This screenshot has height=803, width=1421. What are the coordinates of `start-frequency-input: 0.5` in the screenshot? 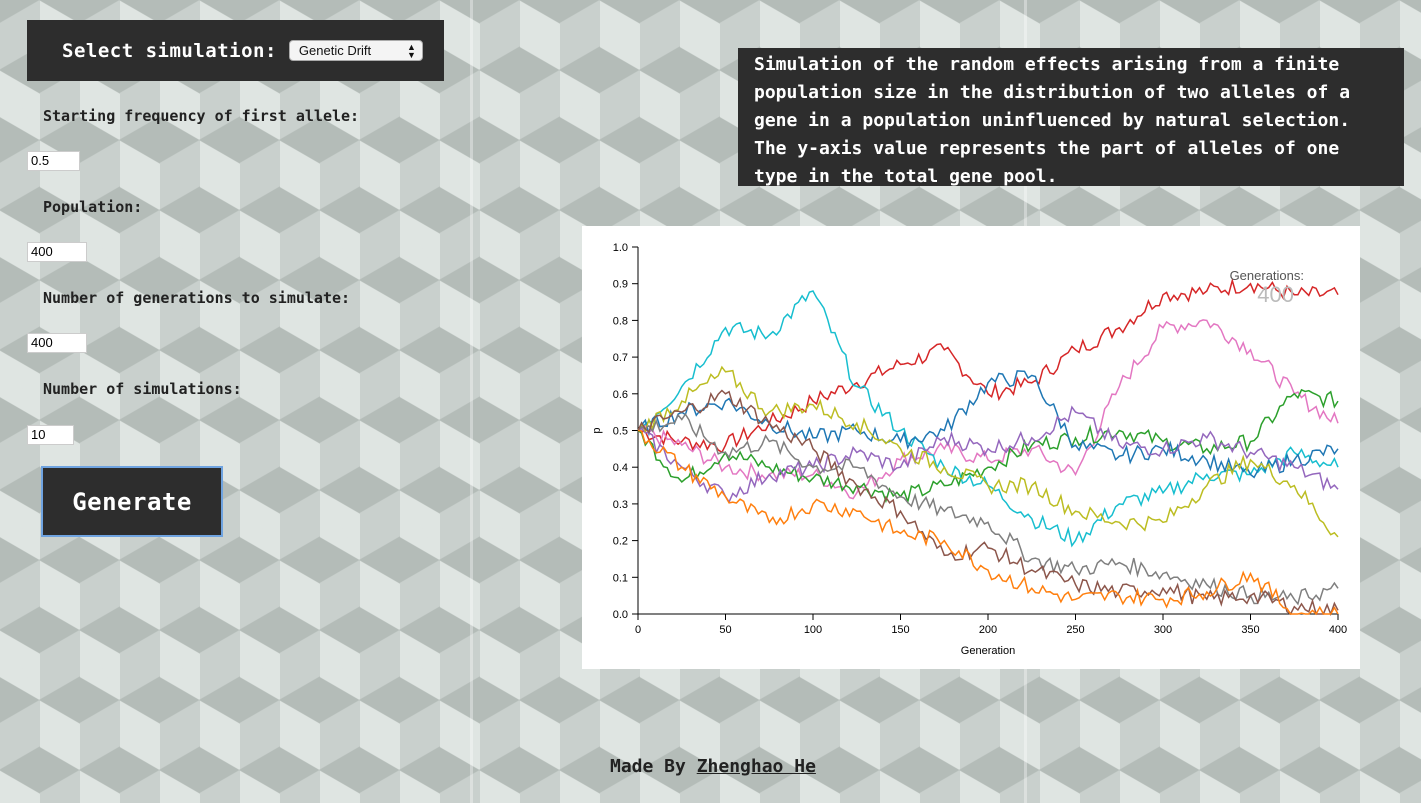 It's located at (53, 161).